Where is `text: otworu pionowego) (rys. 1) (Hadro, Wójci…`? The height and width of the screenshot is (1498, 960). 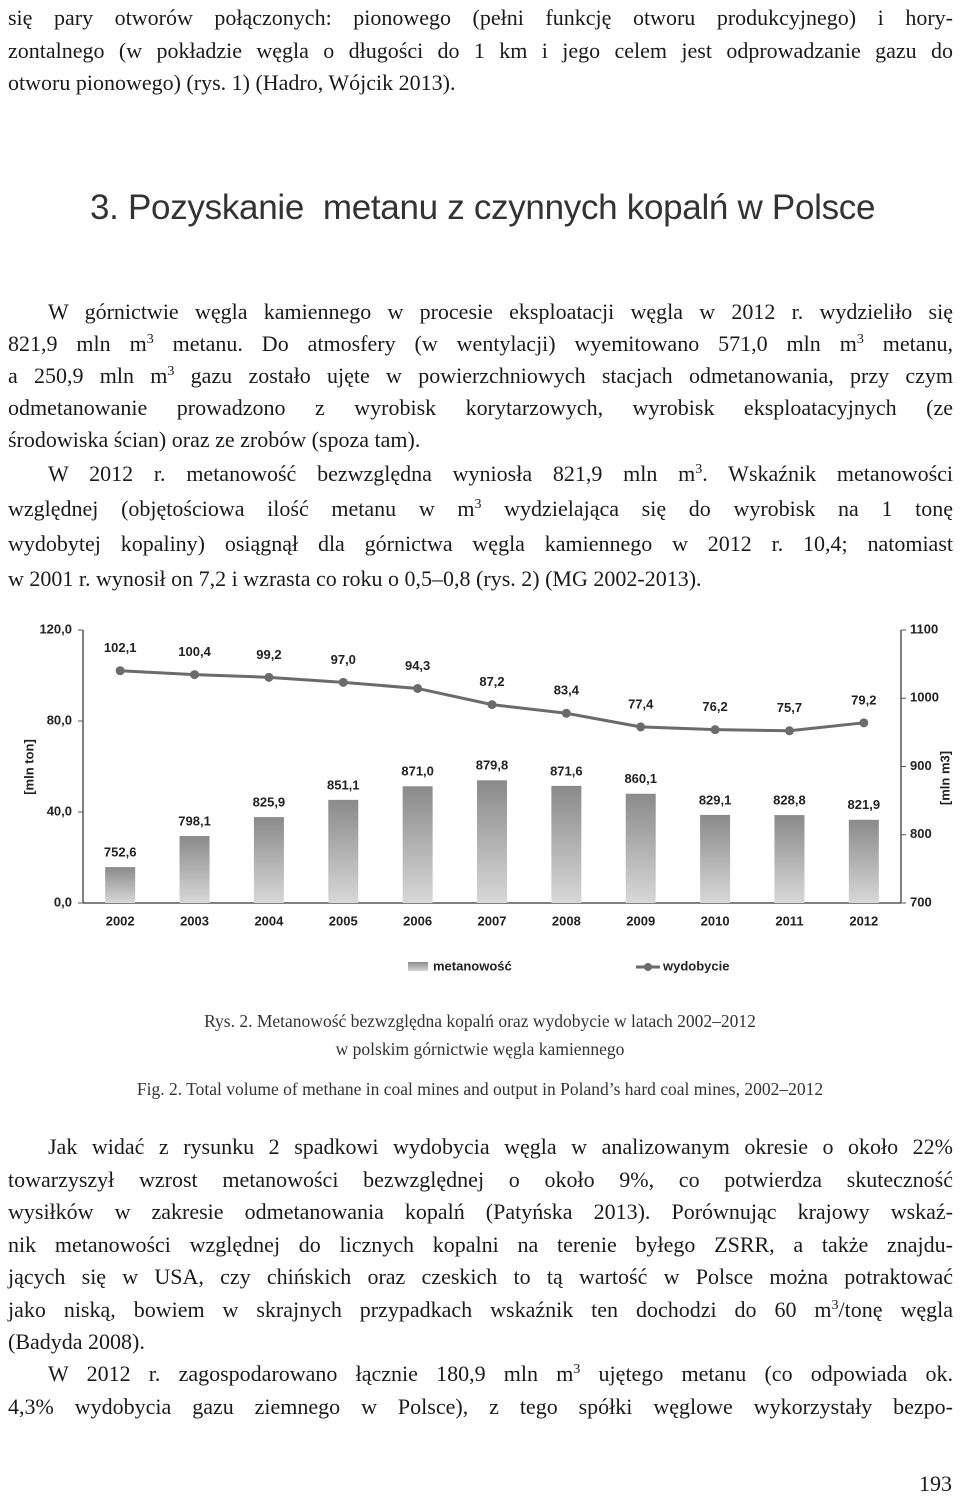
text: otworu pionowego) (rys. 1) (Hadro, Wójci… is located at coordinates (232, 82).